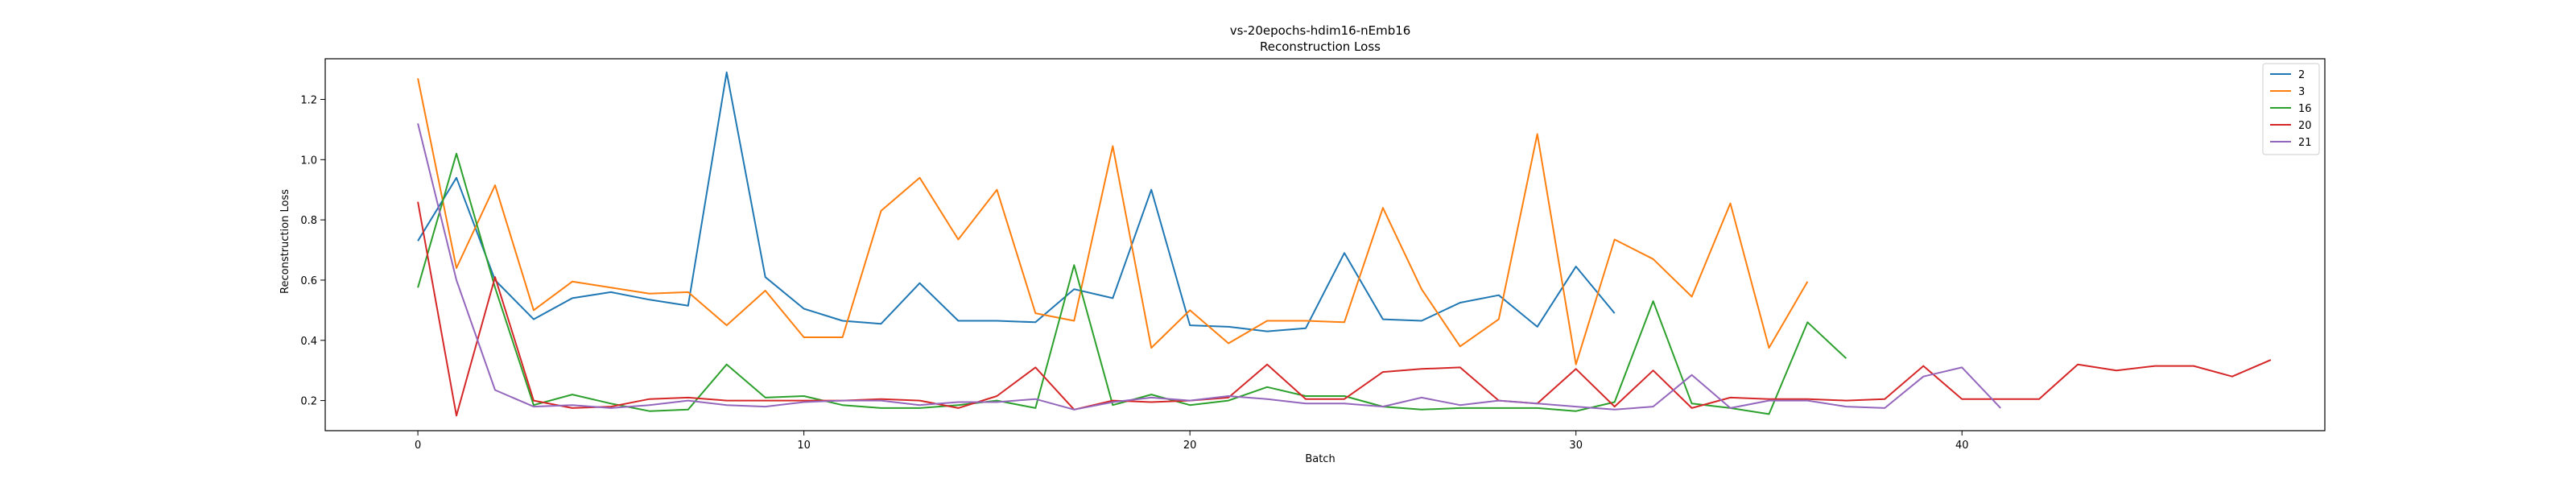 The width and height of the screenshot is (2576, 483). What do you see at coordinates (308, 281) in the screenshot?
I see `y-tick-label: 0.6` at bounding box center [308, 281].